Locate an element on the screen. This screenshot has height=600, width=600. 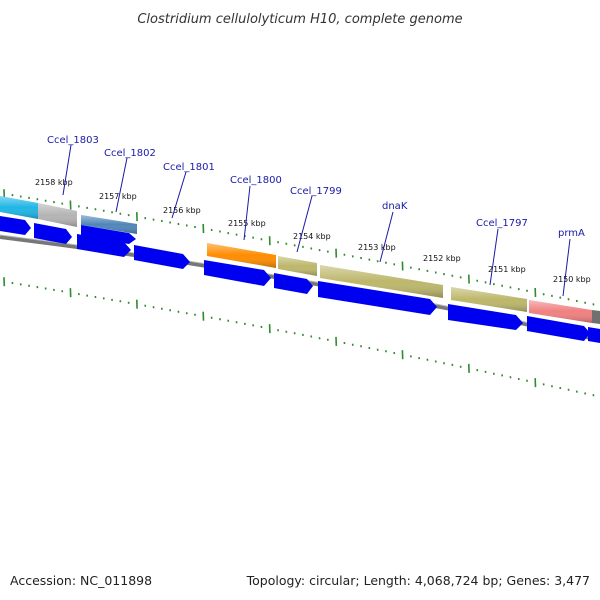
kbp-label: 2150 kbp is located at coordinates (572, 279).